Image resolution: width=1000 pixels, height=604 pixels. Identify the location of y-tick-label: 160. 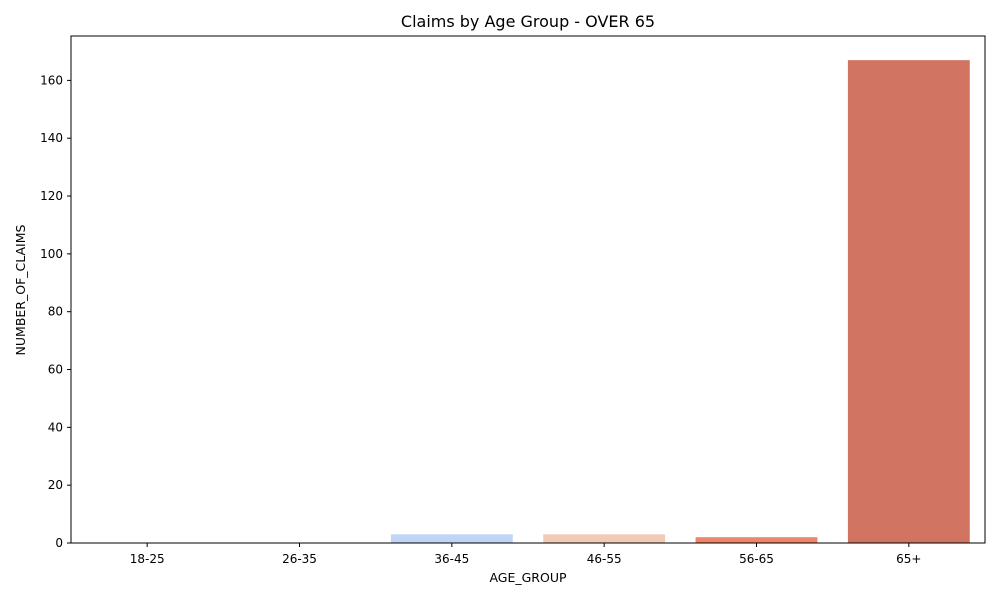
(51, 80).